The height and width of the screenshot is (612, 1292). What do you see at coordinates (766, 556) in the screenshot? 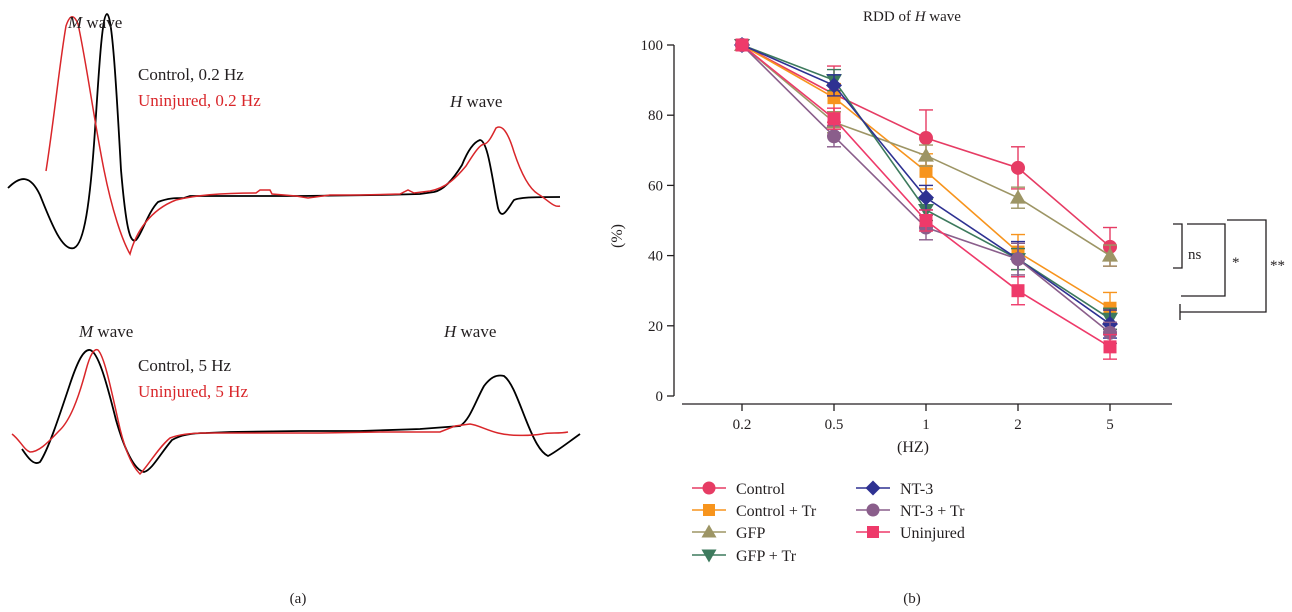
I see `legend-label: GFP + Tr` at bounding box center [766, 556].